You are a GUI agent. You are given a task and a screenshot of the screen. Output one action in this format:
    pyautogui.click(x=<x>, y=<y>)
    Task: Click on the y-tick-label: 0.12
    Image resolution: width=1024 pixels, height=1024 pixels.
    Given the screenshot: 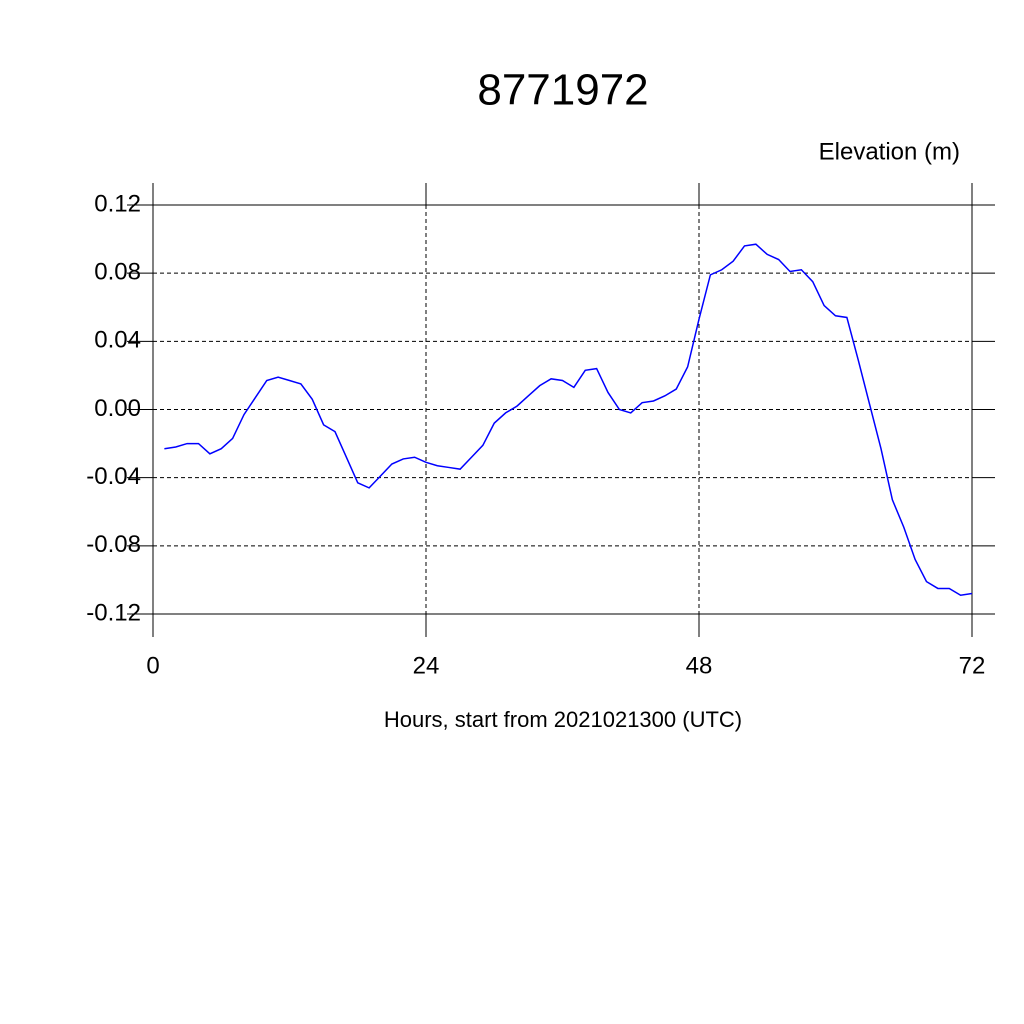 What is the action you would take?
    pyautogui.click(x=117, y=203)
    